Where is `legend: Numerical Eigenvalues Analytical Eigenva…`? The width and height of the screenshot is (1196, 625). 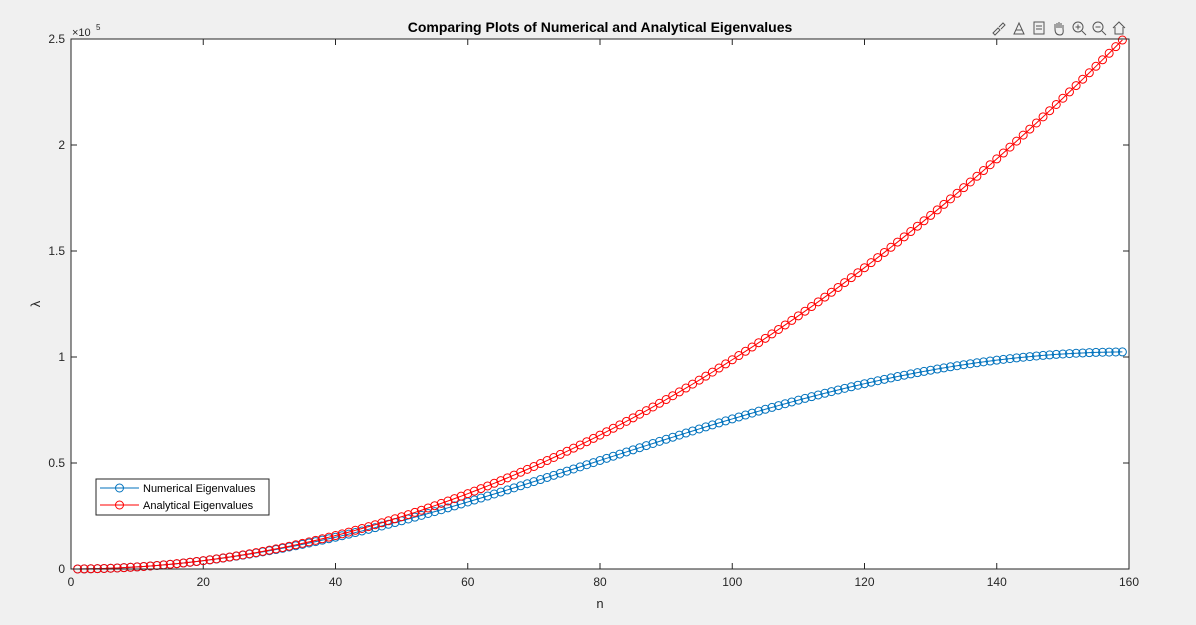 legend: Numerical Eigenvalues Analytical Eigenva… is located at coordinates (182, 497).